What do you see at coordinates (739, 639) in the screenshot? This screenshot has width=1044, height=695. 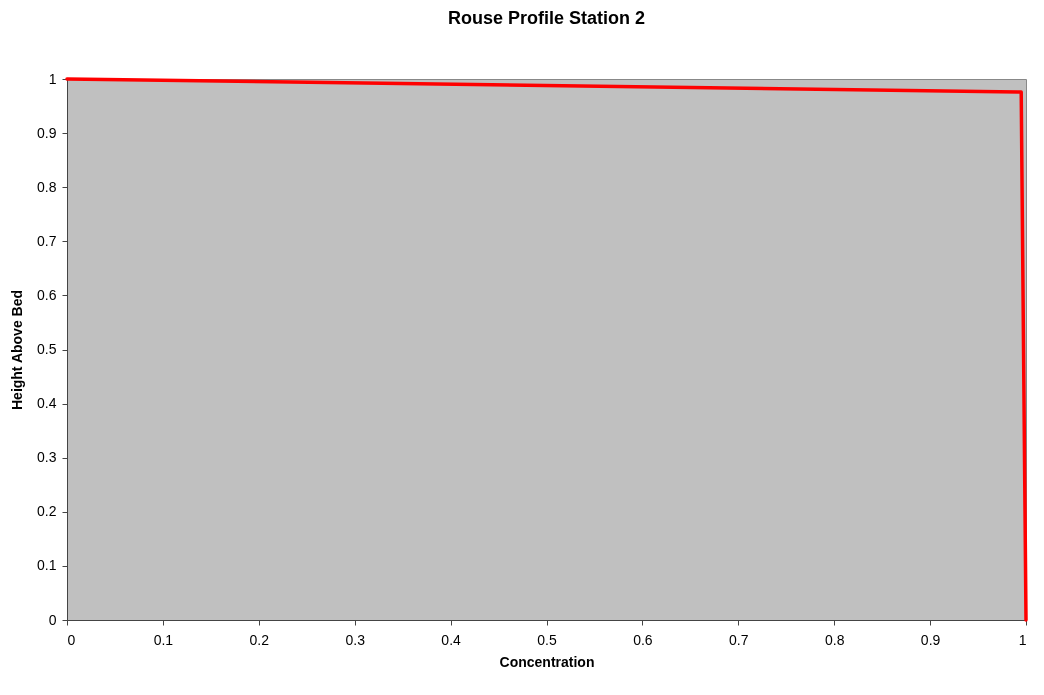 I see `x-tick-label: 0.7` at bounding box center [739, 639].